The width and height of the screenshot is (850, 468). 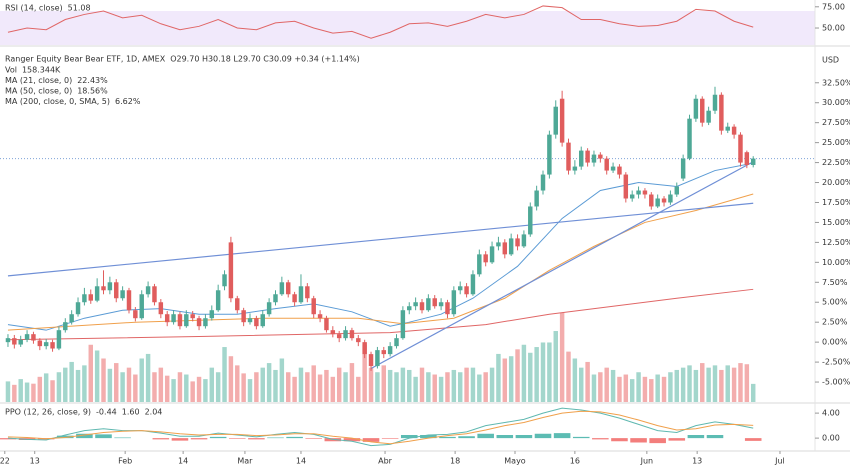 I want to click on chart-title: Ranger Equity Bear Bear ETF, 1D, AMEX, so click(x=85, y=59).